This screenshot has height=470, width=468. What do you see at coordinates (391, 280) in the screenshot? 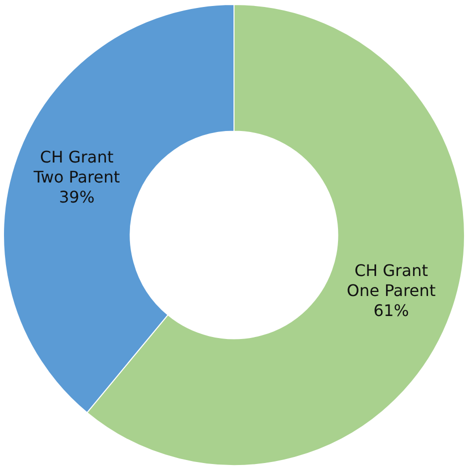
I see `slice-label: CH Grant One Parent` at bounding box center [391, 280].